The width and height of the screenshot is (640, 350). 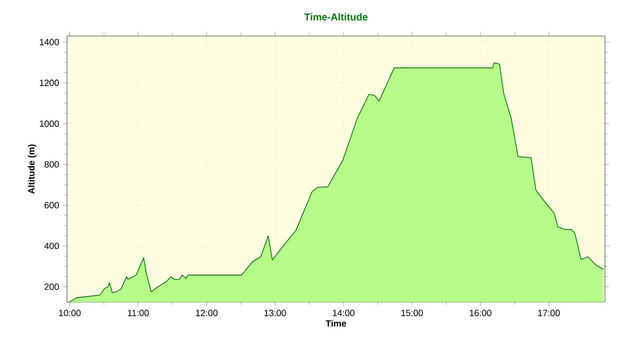 What do you see at coordinates (51, 287) in the screenshot?
I see `y-tick-label: 200` at bounding box center [51, 287].